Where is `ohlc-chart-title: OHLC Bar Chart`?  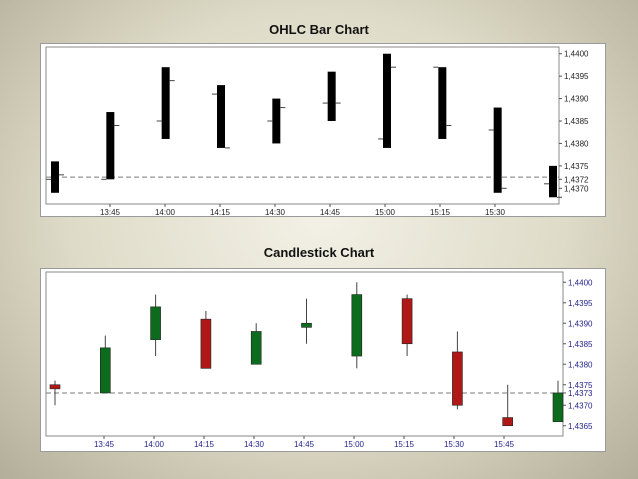 ohlc-chart-title: OHLC Bar Chart is located at coordinates (319, 29).